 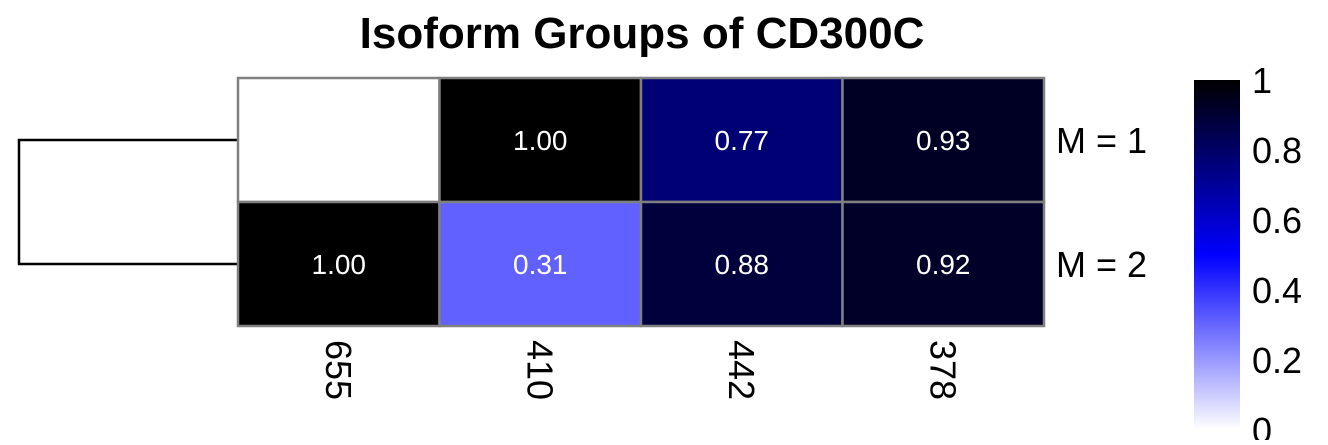 I want to click on row-dendrogram, so click(x=127, y=202).